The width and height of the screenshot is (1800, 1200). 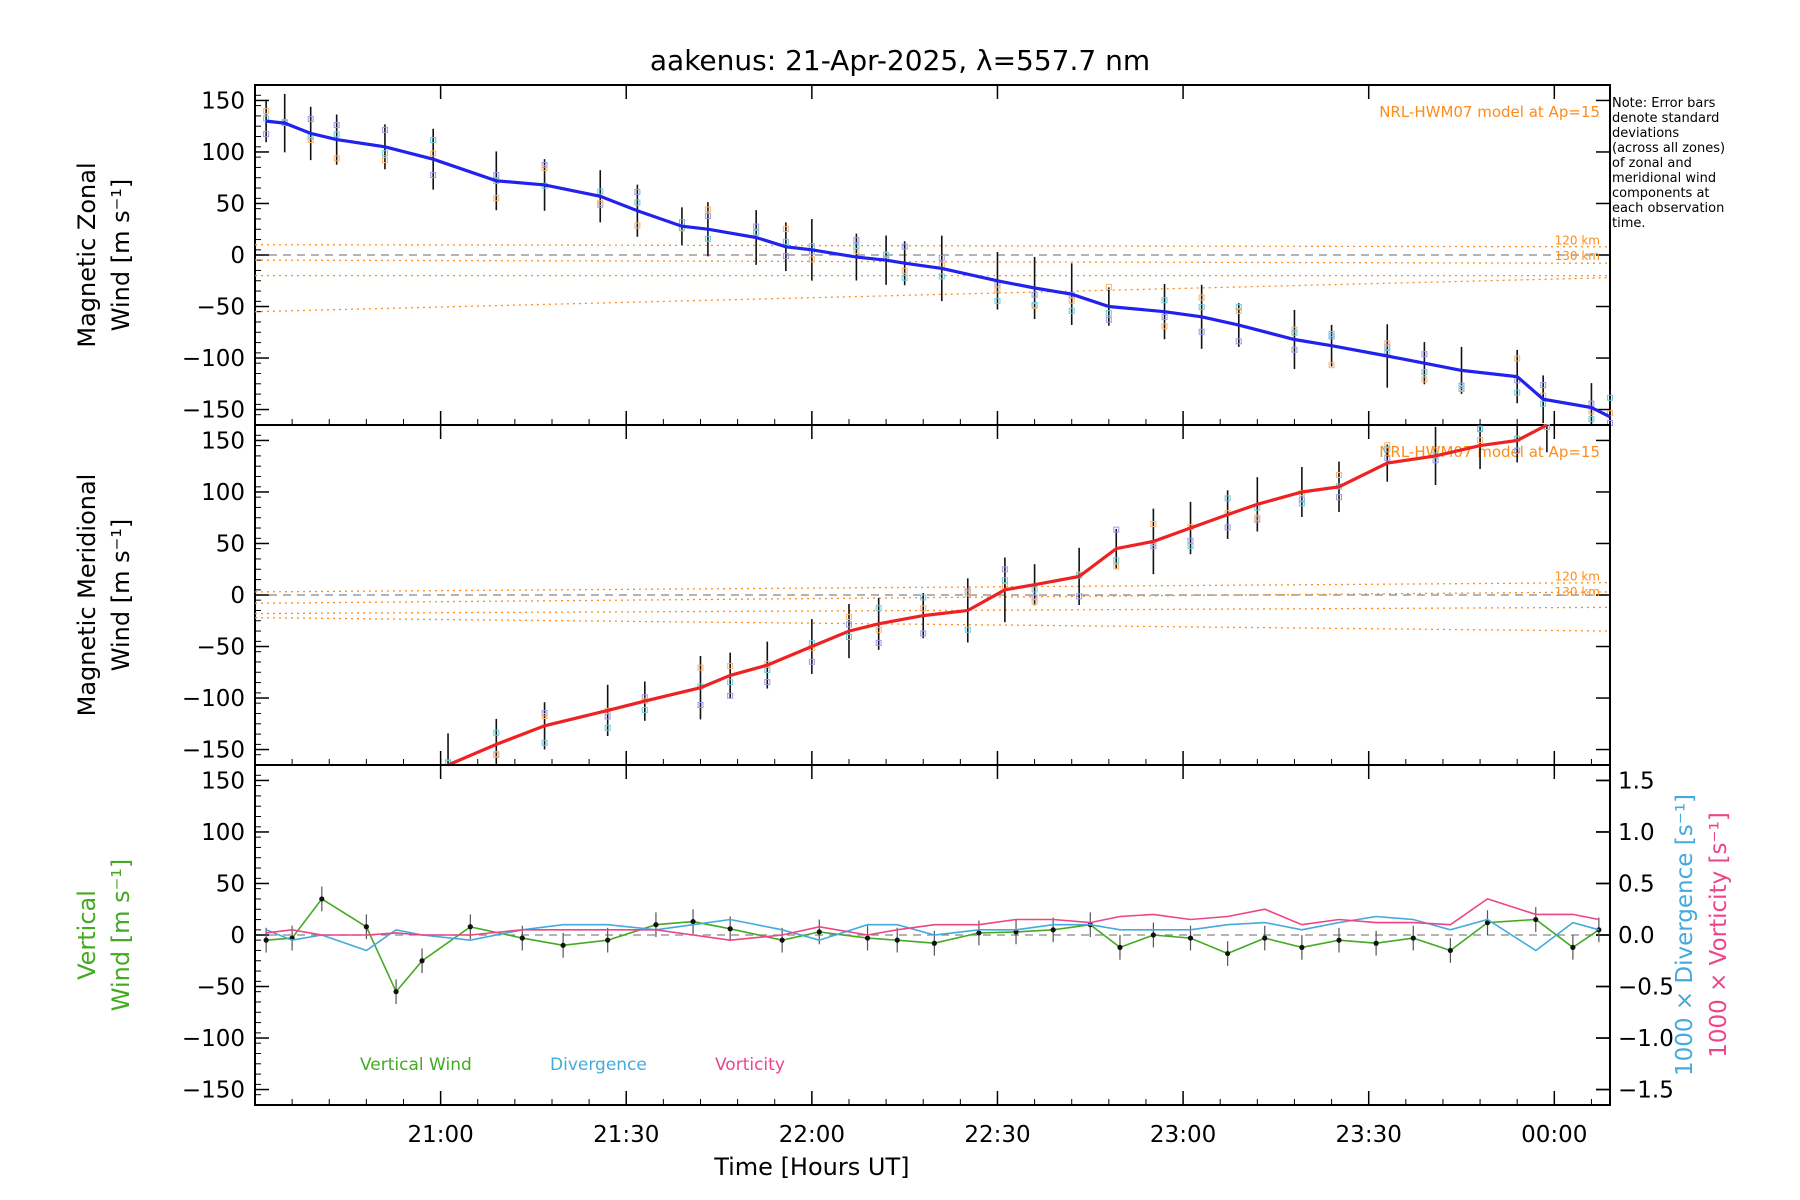 I want to click on y-axis-label-line: Vertical, so click(x=87, y=935).